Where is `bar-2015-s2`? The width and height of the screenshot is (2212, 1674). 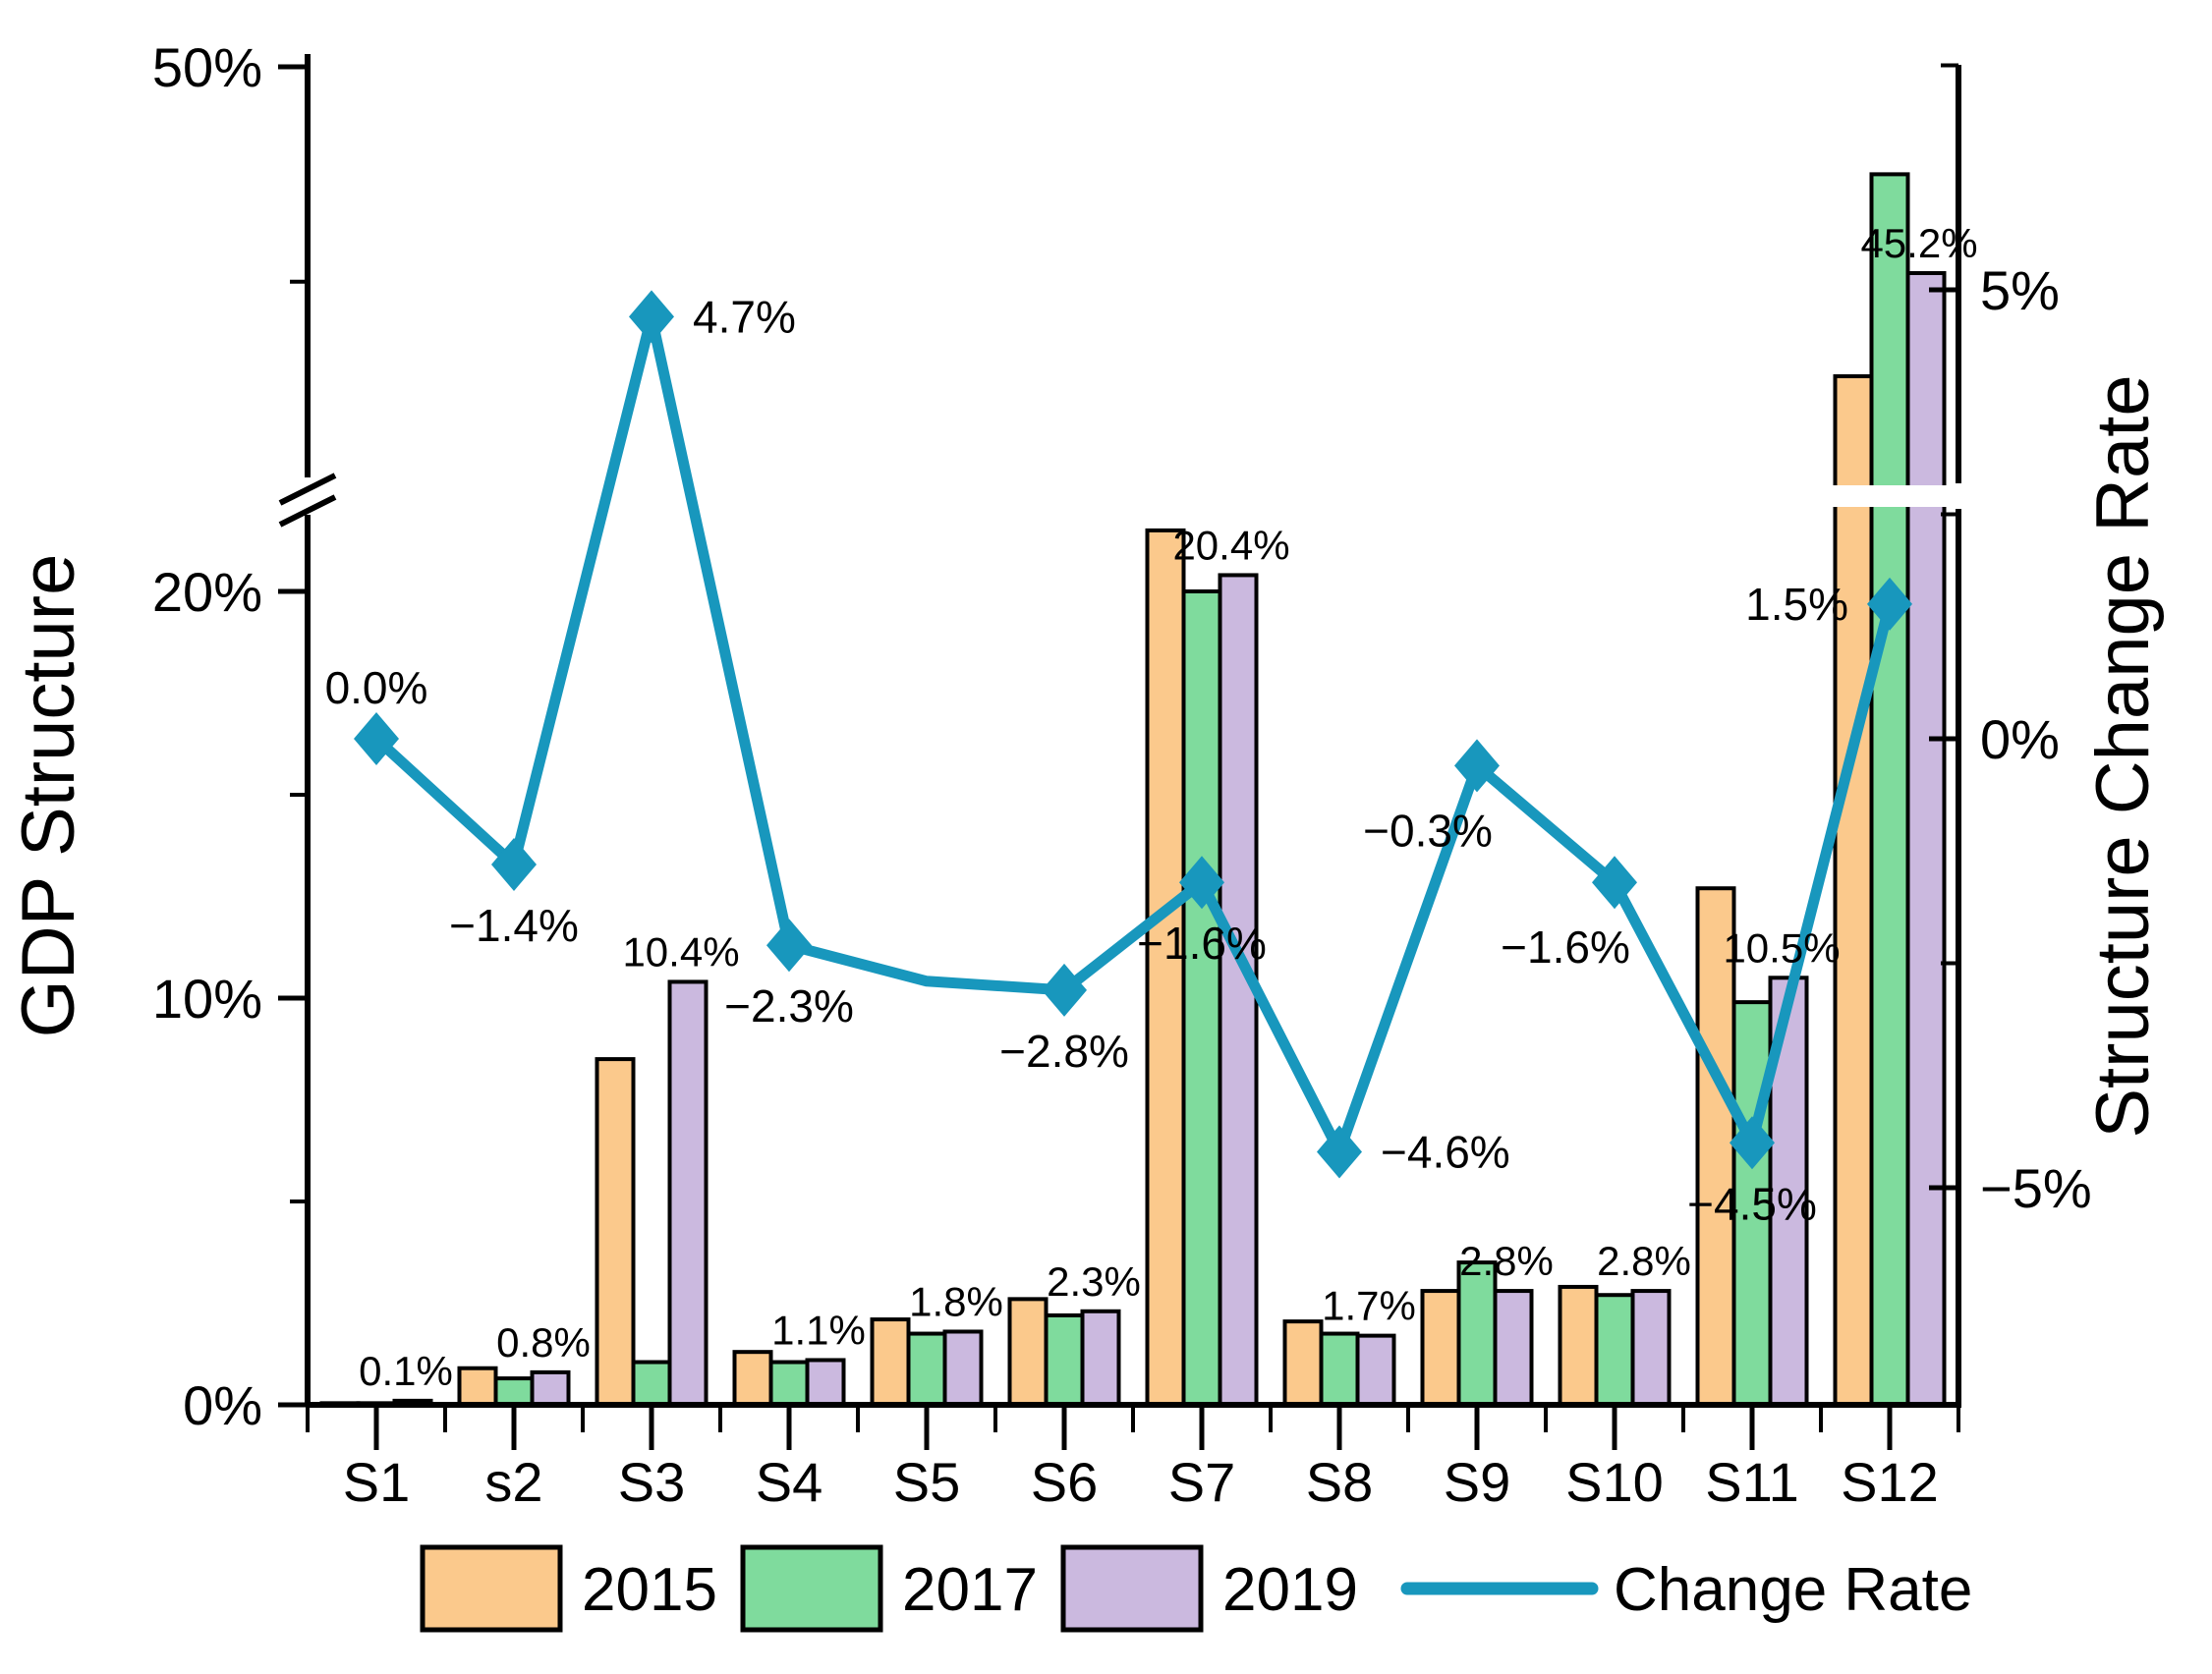 bar-2015-s2 is located at coordinates (477, 1386).